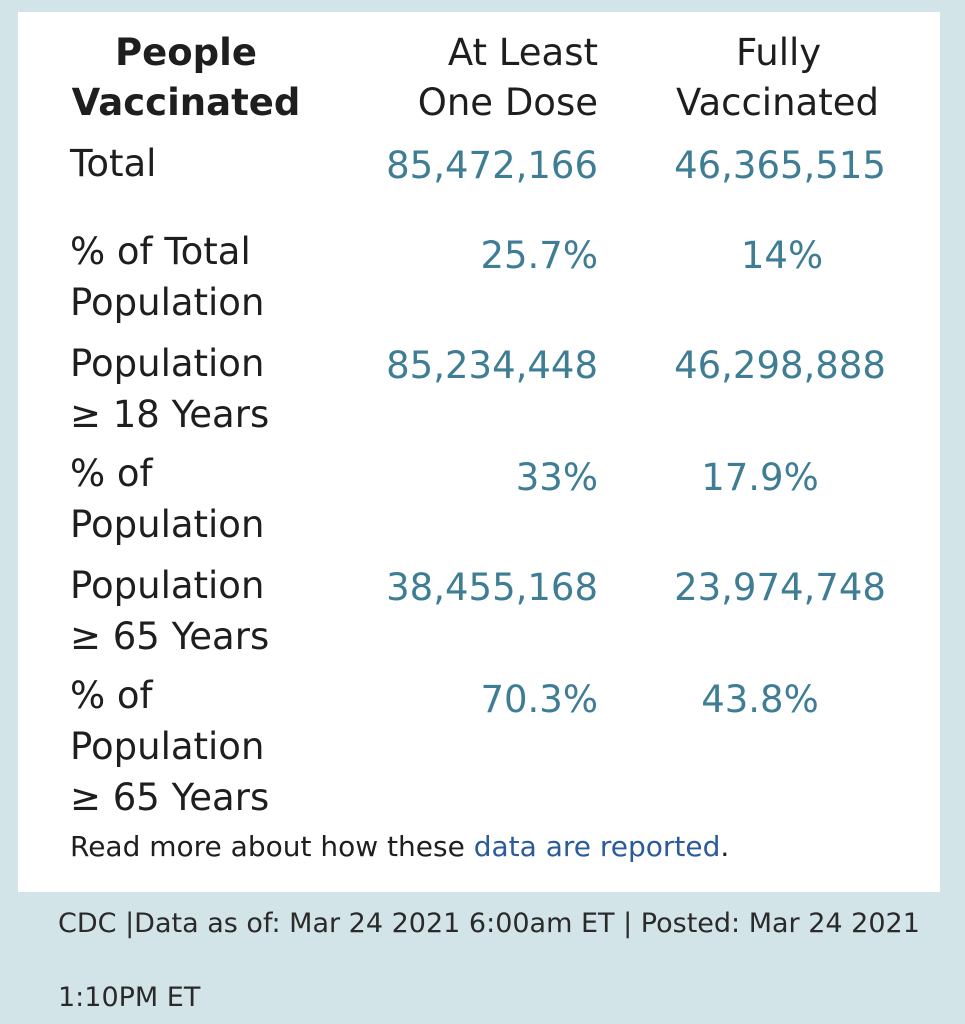 The image size is (965, 1024). I want to click on row-label-pop-65: Population ≥ 65 Years, so click(170, 611).